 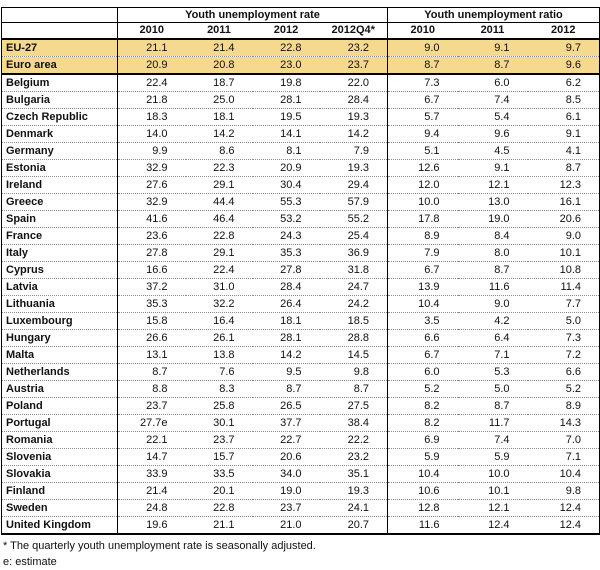 I want to click on rate-value-cell: 7.9, so click(x=353, y=151).